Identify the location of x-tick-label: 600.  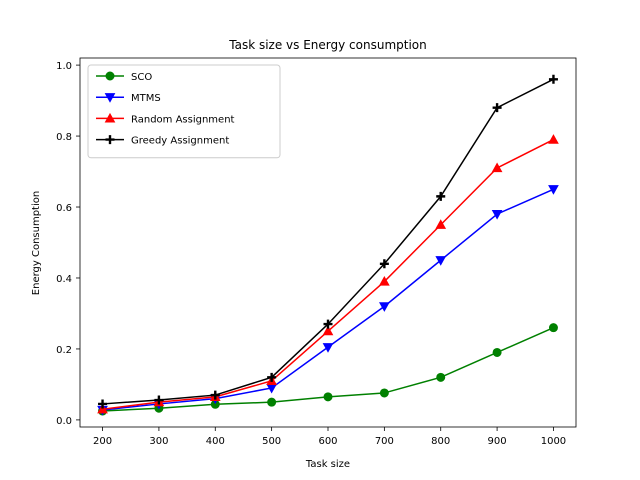
(327, 441).